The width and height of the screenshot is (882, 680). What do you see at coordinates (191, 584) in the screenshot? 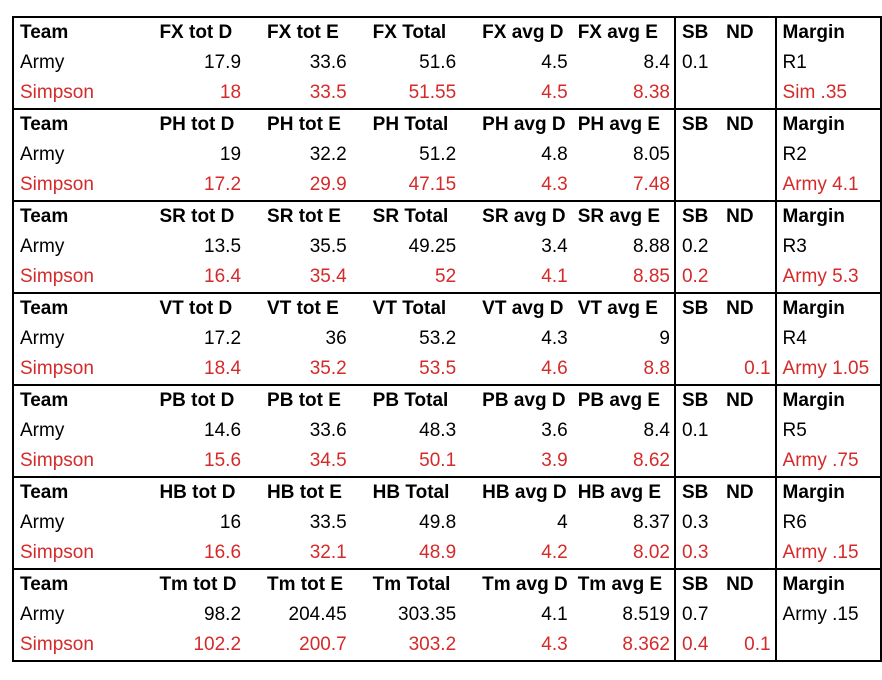
I see `header-cell-tot-d: Tm tot D` at bounding box center [191, 584].